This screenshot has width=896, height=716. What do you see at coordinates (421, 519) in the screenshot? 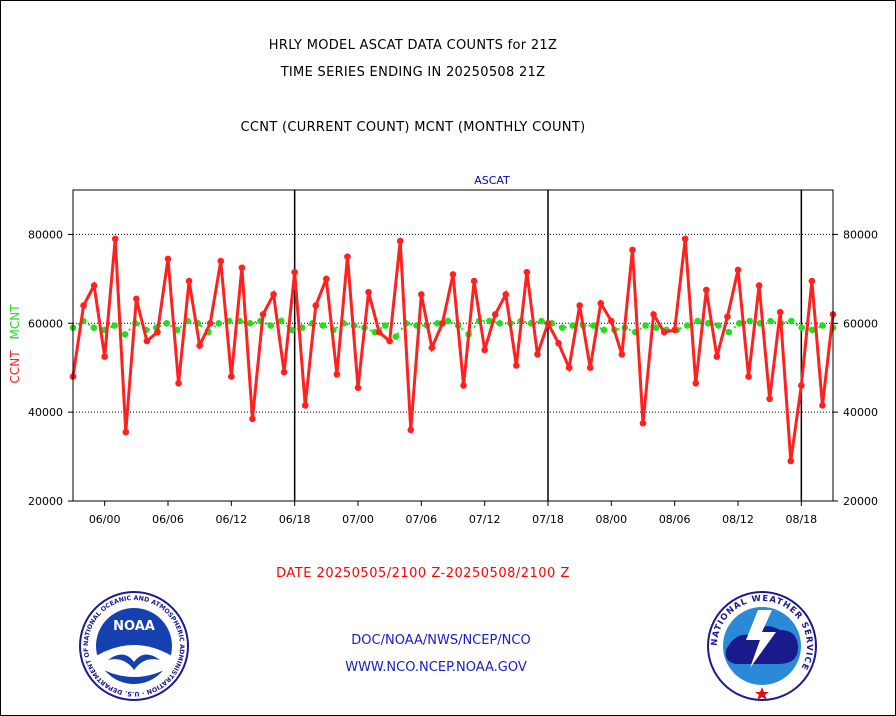
I see `x-tick-label: 07/06` at bounding box center [421, 519].